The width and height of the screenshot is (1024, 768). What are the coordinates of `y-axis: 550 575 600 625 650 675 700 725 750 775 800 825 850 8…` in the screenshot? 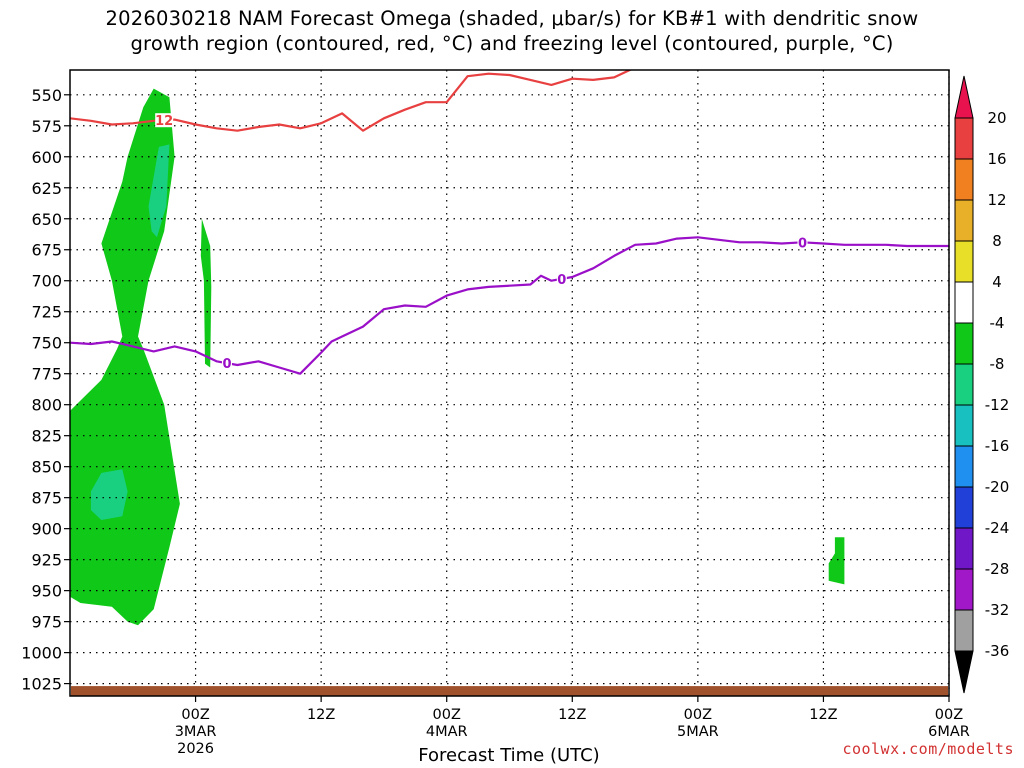 It's located at (45, 390).